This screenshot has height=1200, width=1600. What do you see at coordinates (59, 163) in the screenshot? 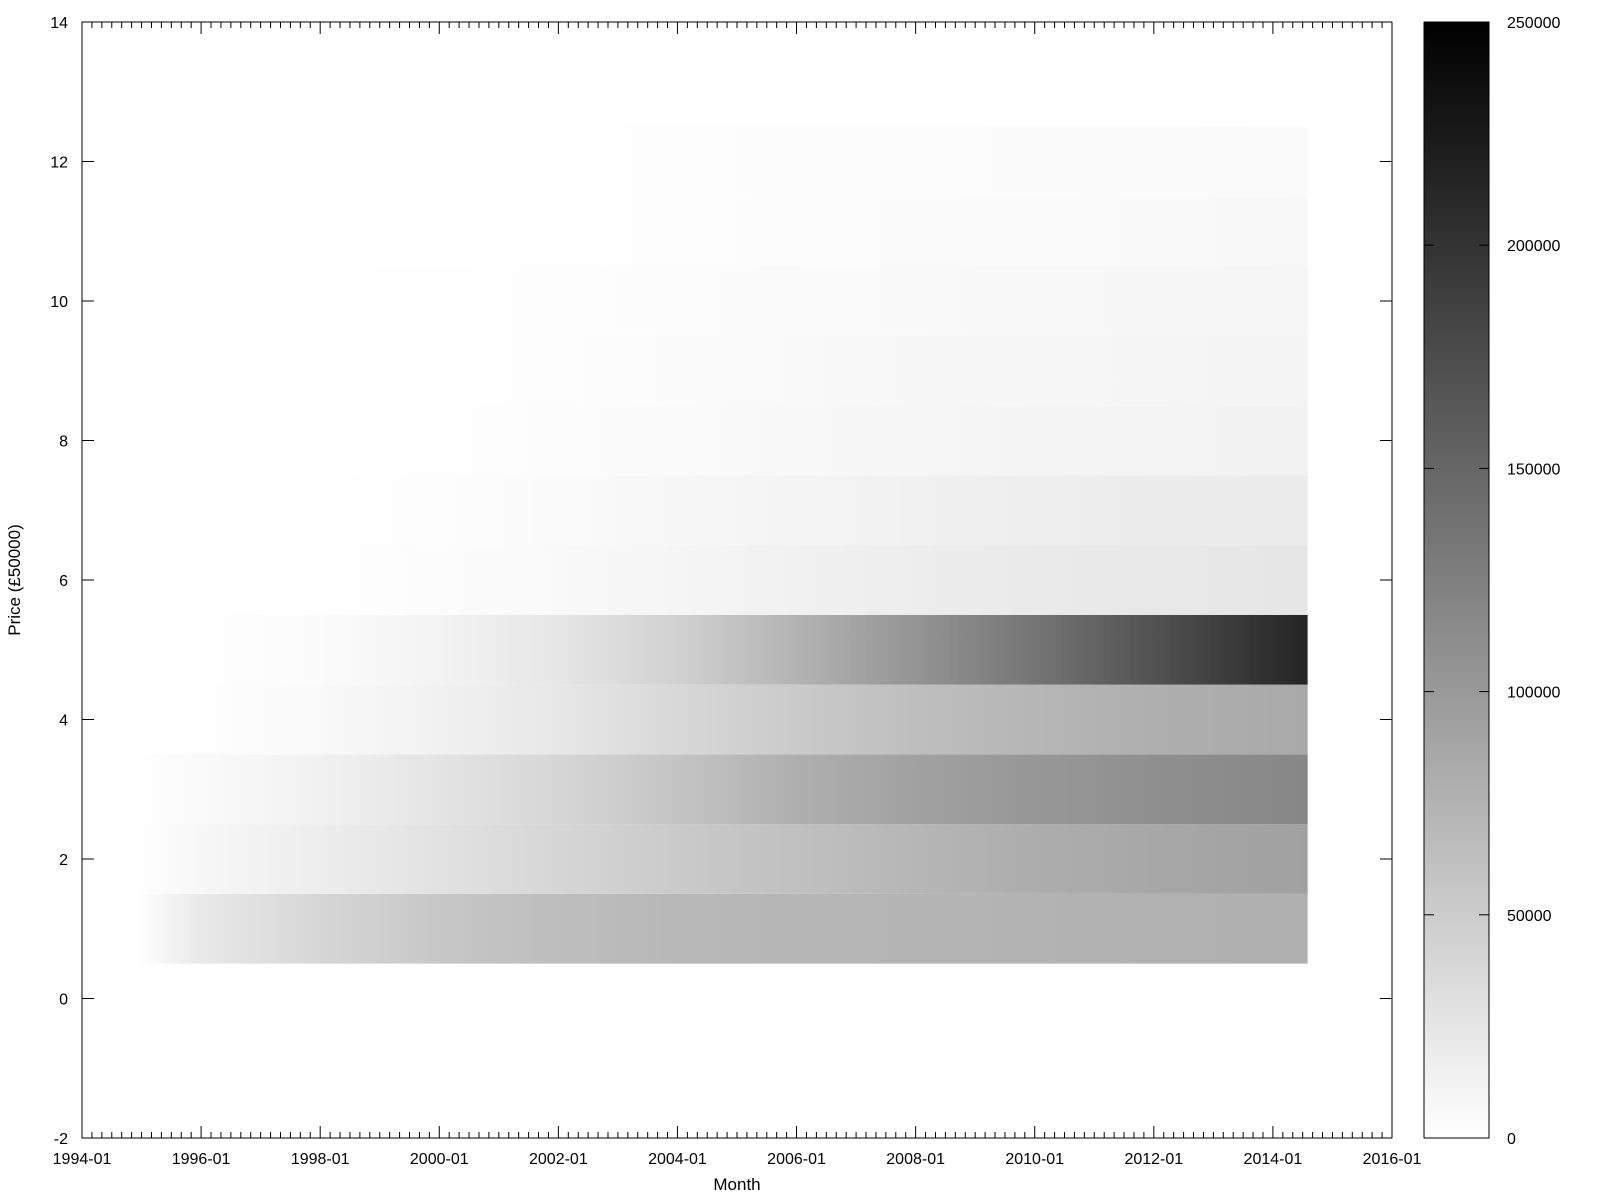
I see `y-tick-label: 12` at bounding box center [59, 163].